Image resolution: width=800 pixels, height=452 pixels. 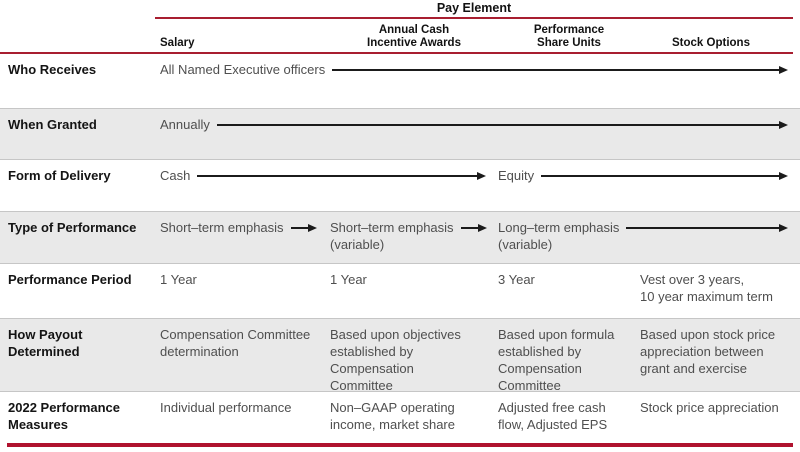 I want to click on cell-salary: Compensation Committee determination, so click(x=235, y=343).